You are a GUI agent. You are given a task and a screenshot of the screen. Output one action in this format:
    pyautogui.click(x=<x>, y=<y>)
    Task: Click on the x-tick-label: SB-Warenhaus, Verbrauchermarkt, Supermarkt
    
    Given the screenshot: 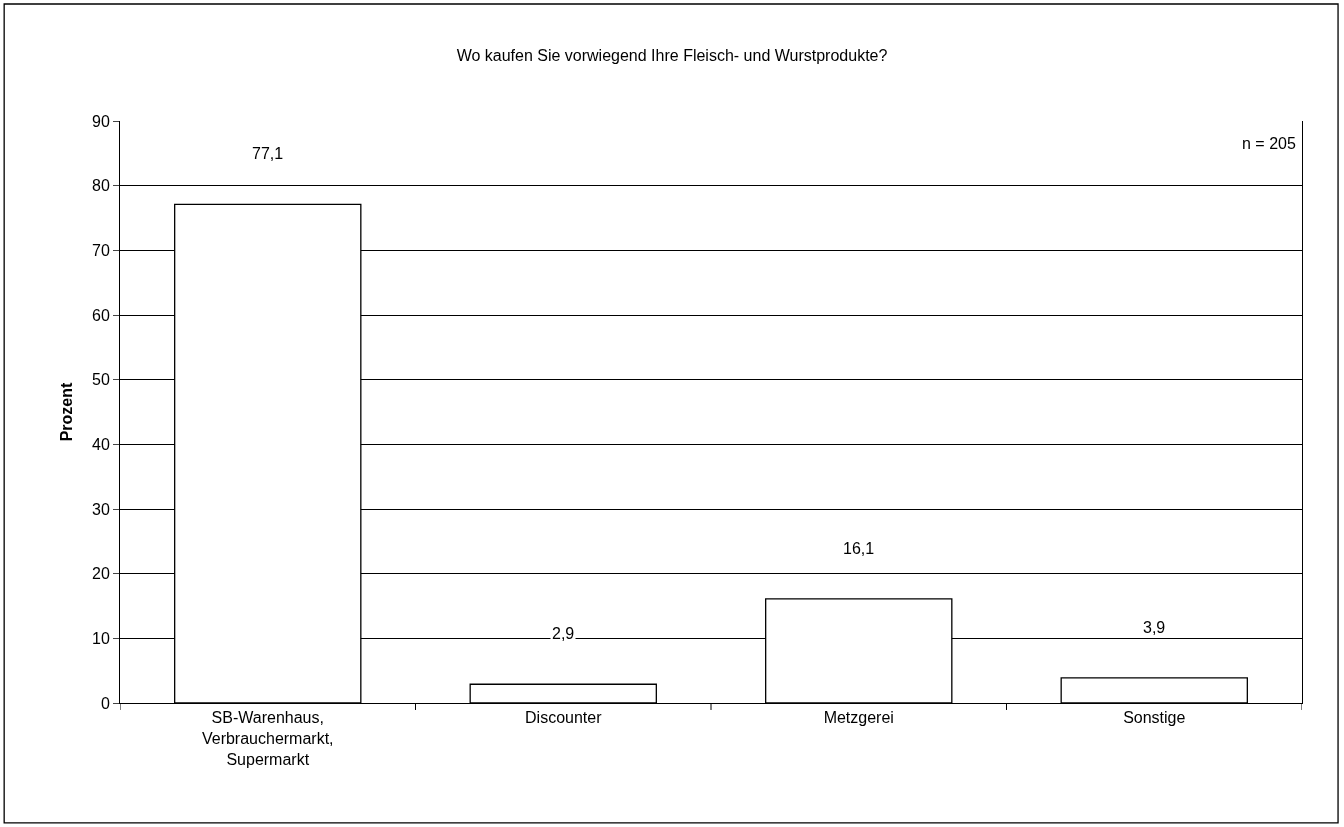 What is the action you would take?
    pyautogui.click(x=267, y=738)
    